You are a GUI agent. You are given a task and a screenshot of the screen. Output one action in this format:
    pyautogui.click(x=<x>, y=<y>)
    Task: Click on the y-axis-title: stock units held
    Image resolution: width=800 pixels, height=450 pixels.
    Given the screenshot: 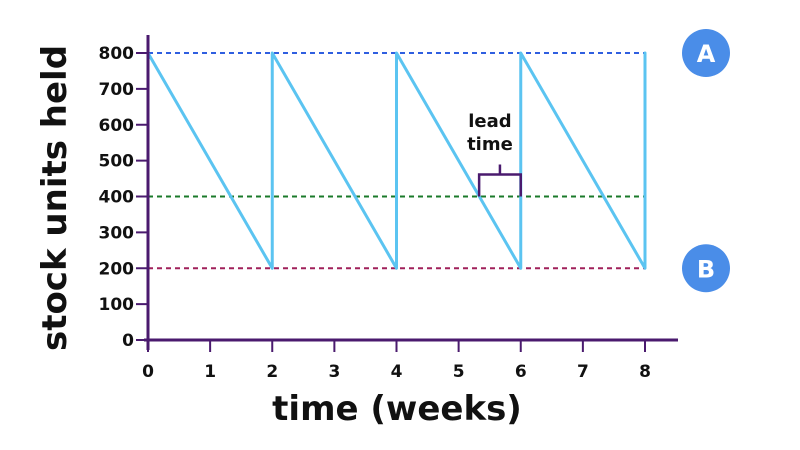 What is the action you would take?
    pyautogui.click(x=55, y=198)
    